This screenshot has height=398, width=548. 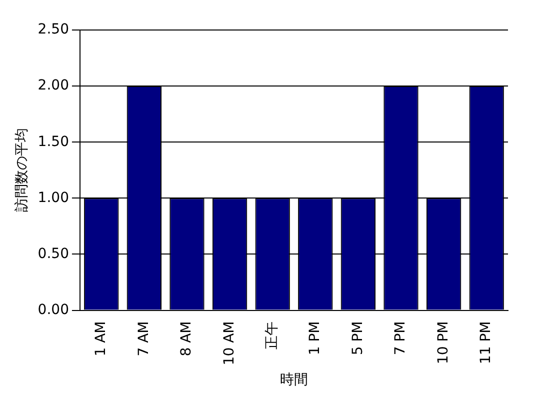 What do you see at coordinates (101, 338) in the screenshot?
I see `x-tick-label: 1 AM` at bounding box center [101, 338].